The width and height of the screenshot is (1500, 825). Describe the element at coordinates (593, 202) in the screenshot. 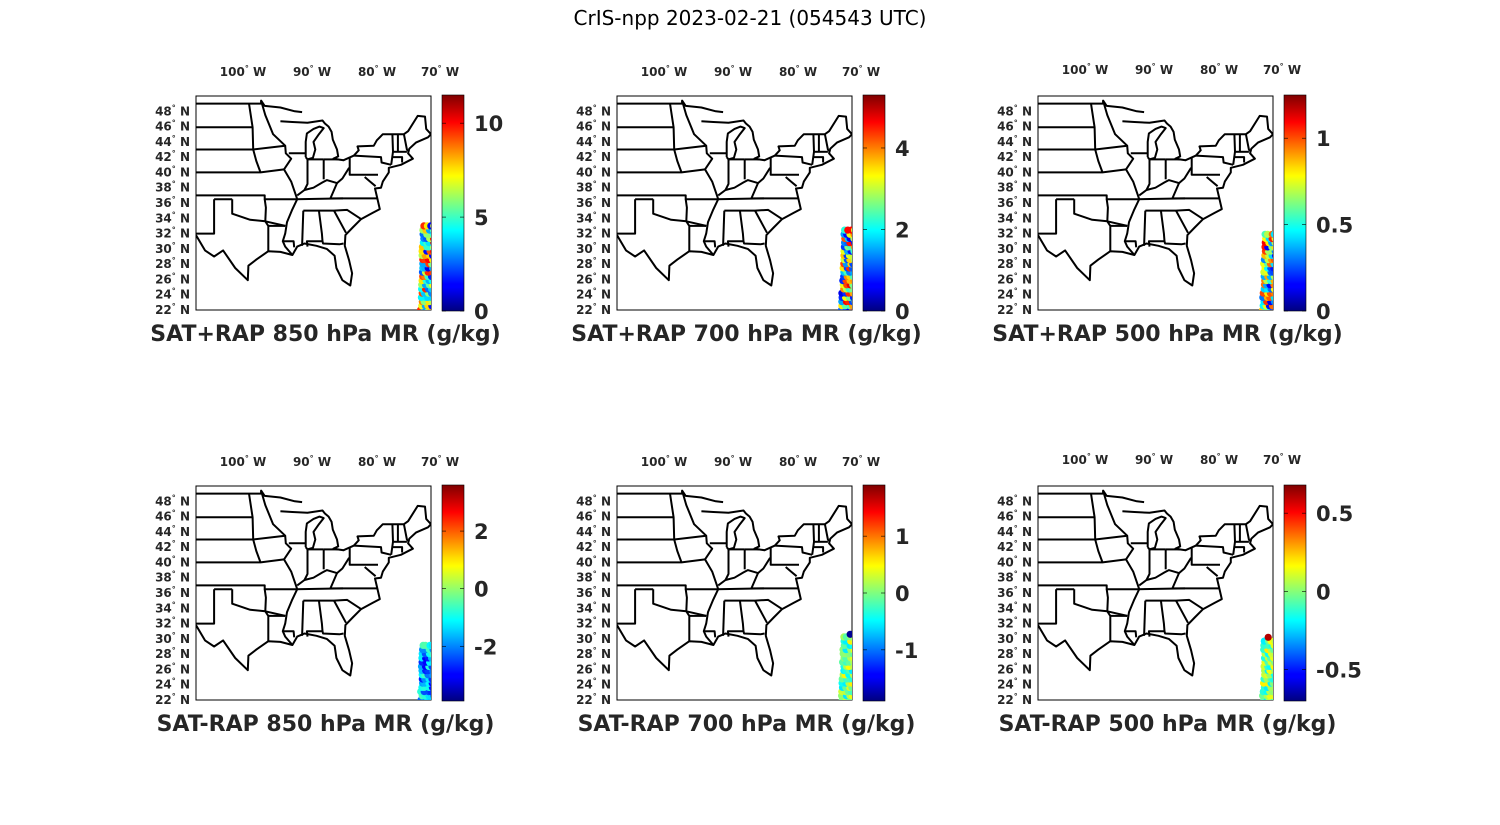

I see `lat-tick-label: 36° N` at that location.